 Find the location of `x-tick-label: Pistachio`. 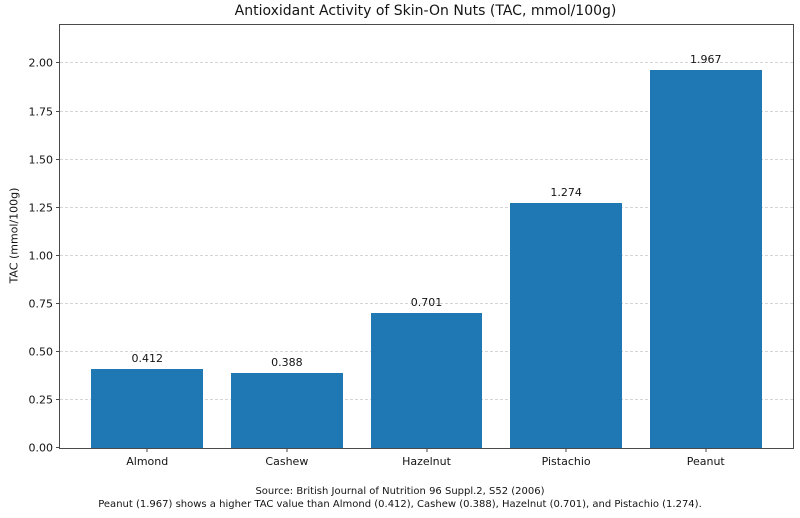

x-tick-label: Pistachio is located at coordinates (566, 461).